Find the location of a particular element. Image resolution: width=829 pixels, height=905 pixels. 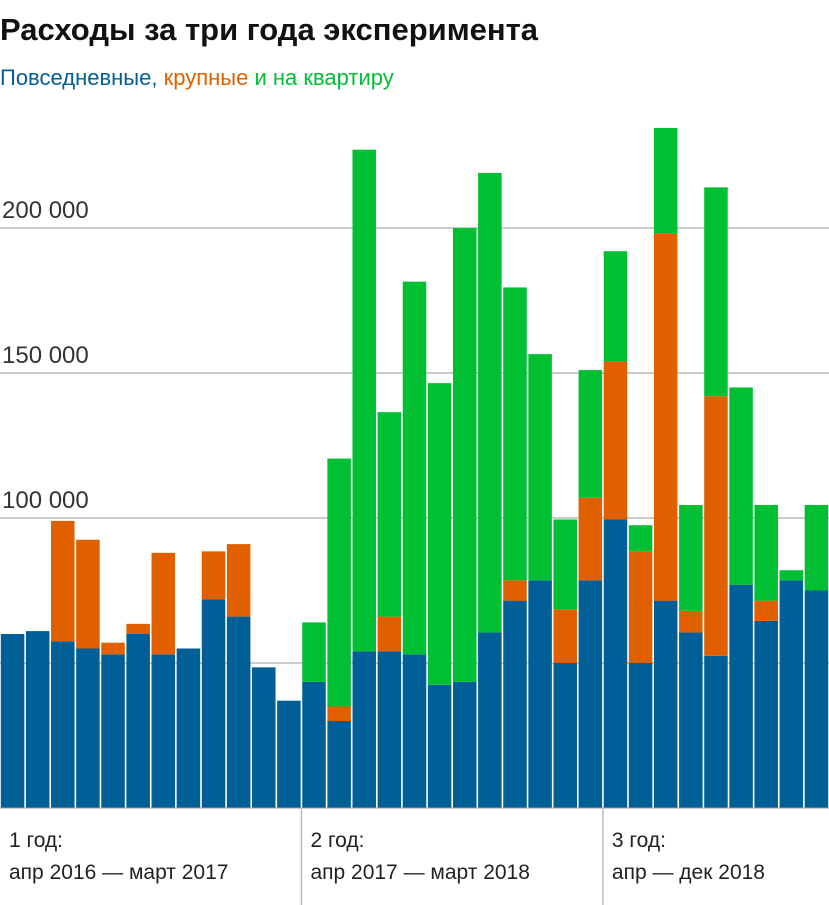

legend-entry: Повседневные is located at coordinates (75, 77).